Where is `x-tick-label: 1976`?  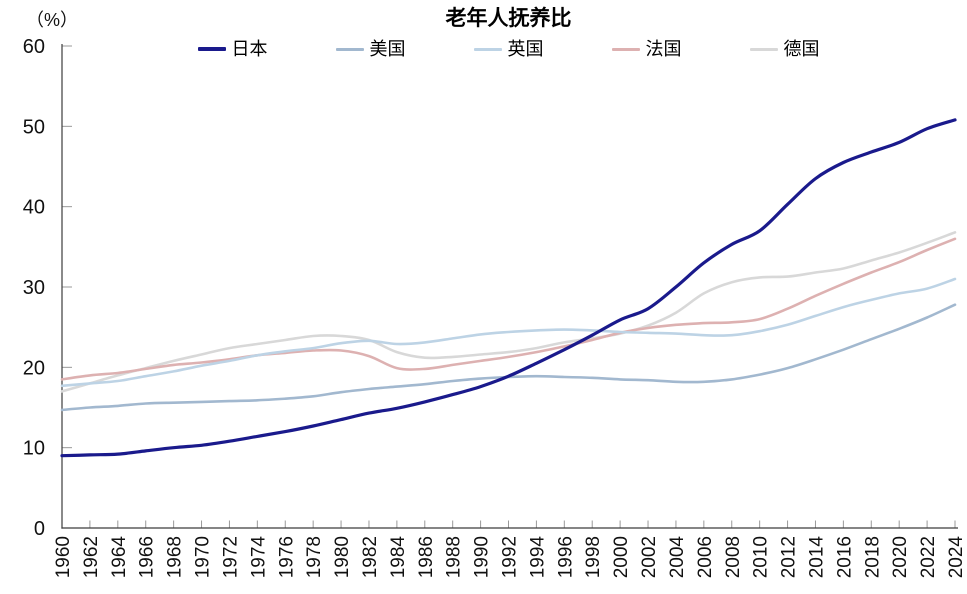
x-tick-label: 1976 is located at coordinates (286, 557).